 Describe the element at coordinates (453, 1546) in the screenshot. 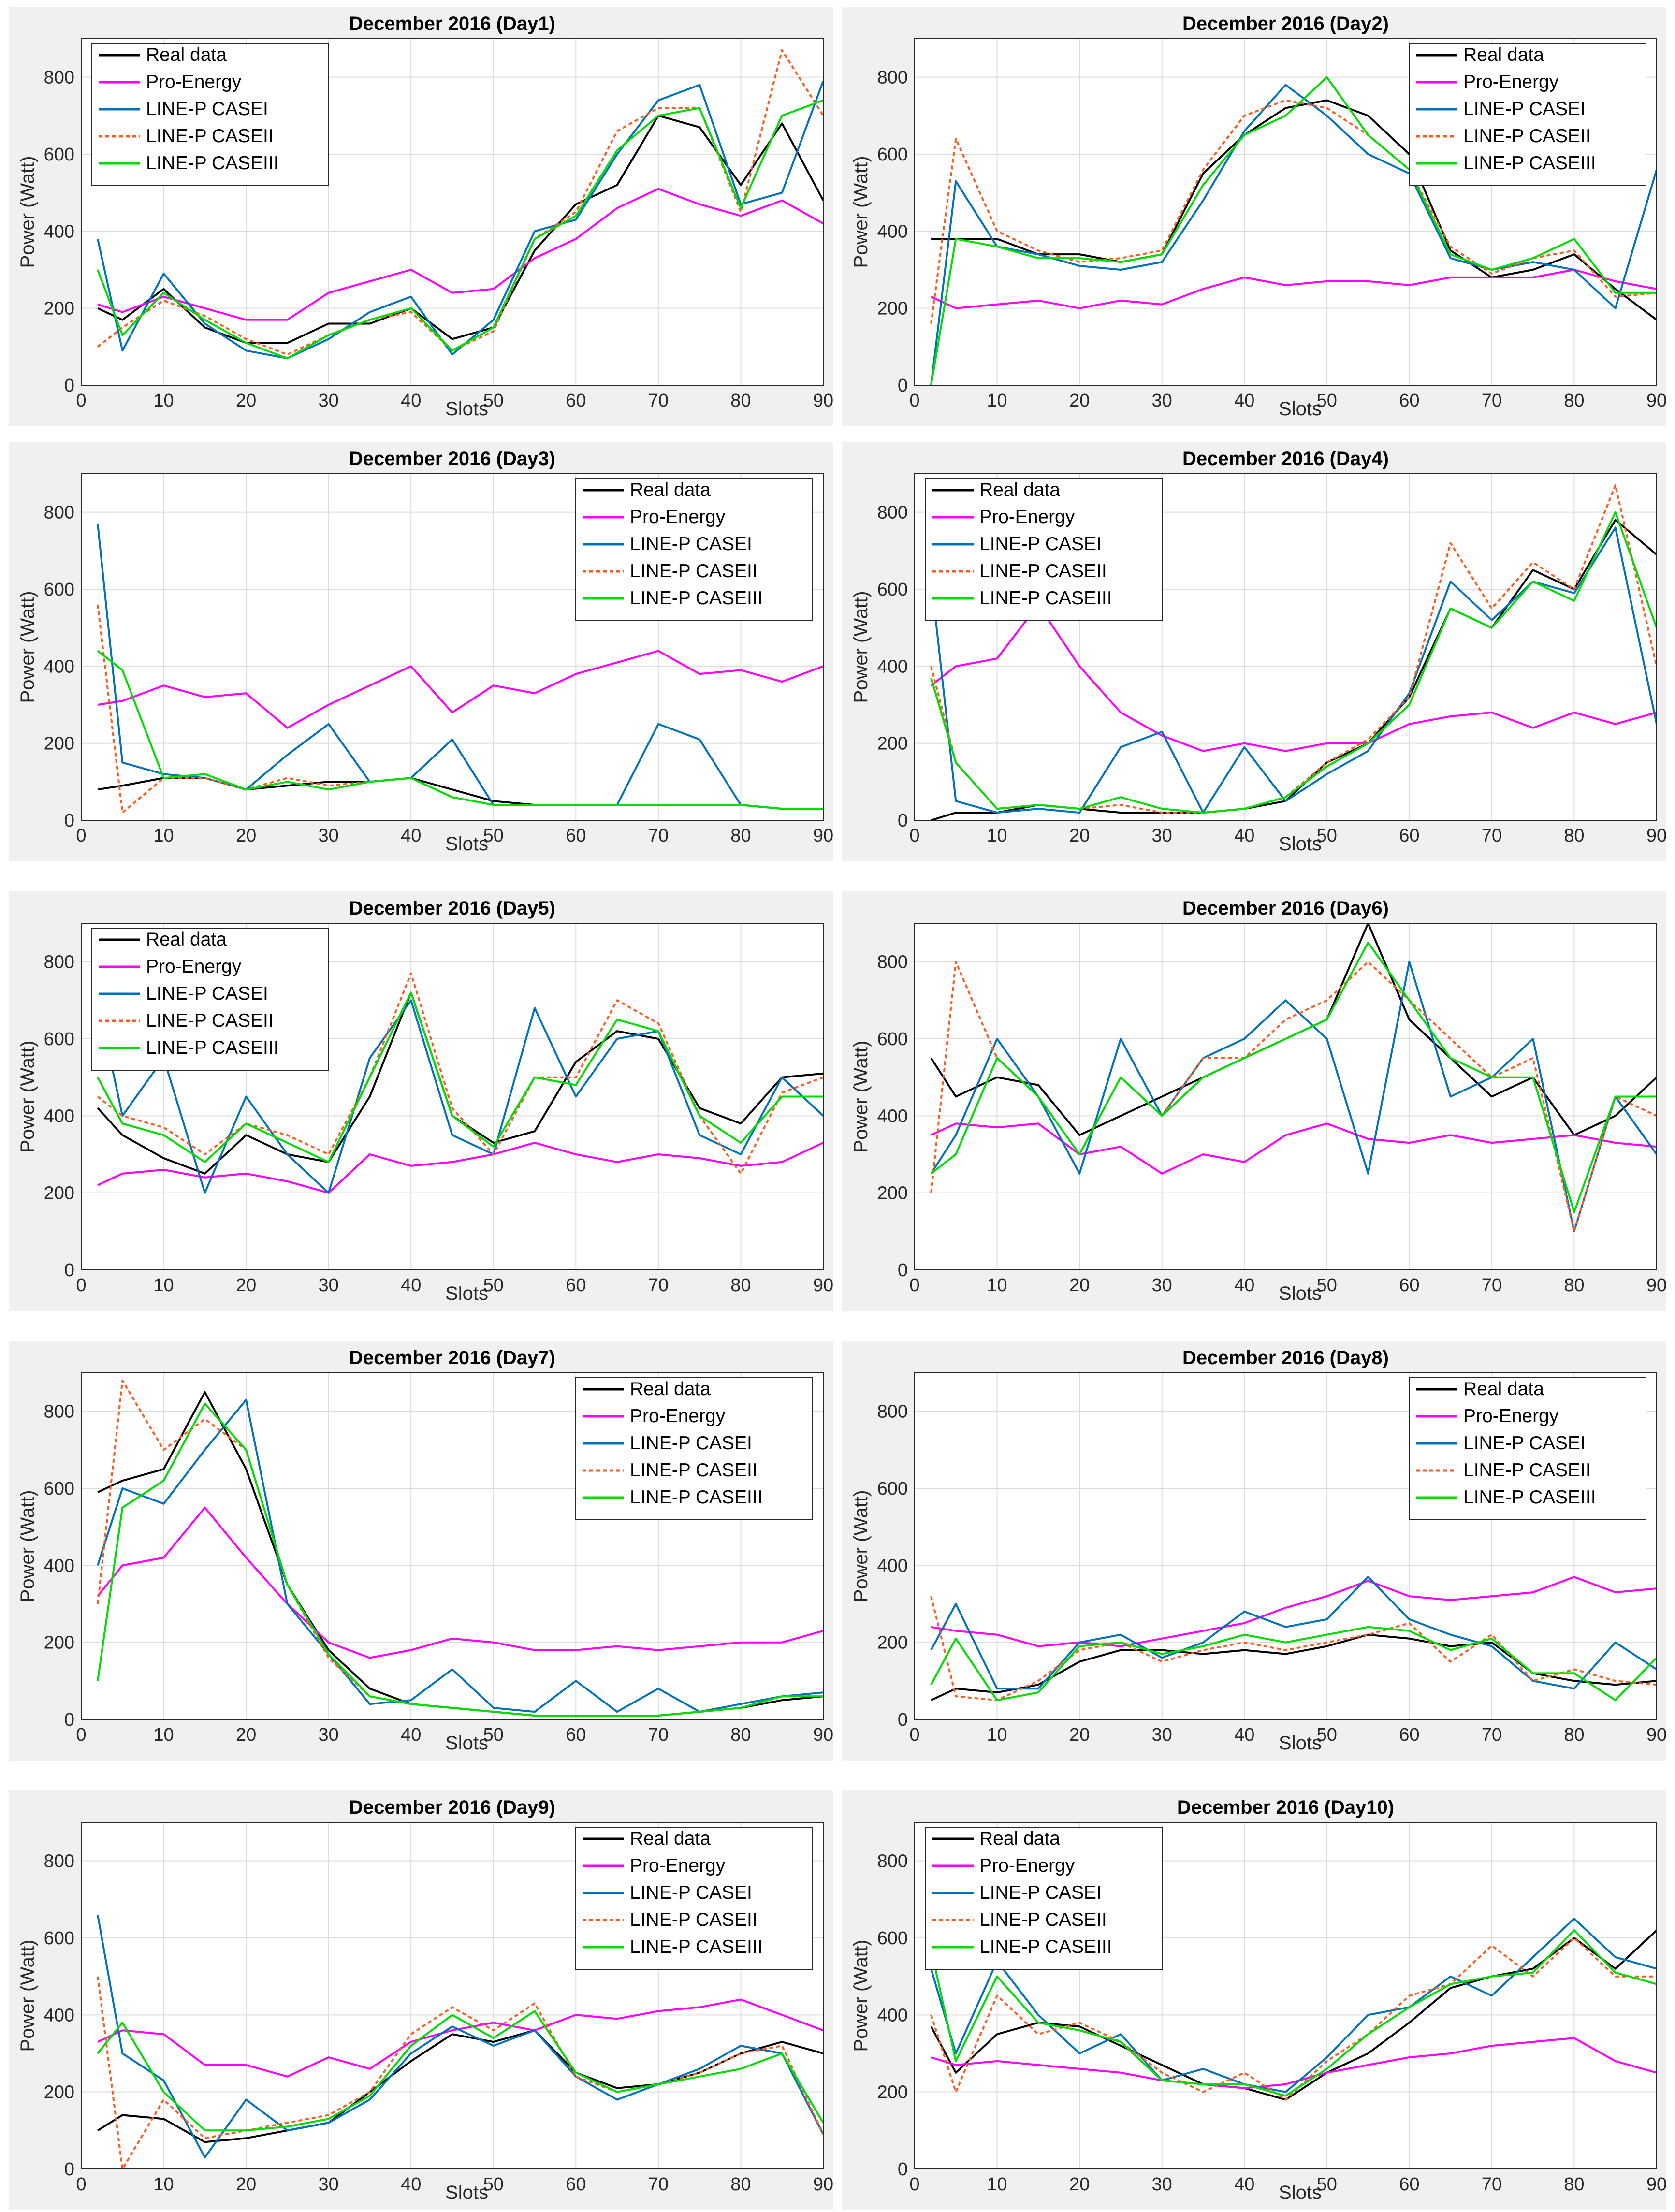

I see `axes-box` at that location.